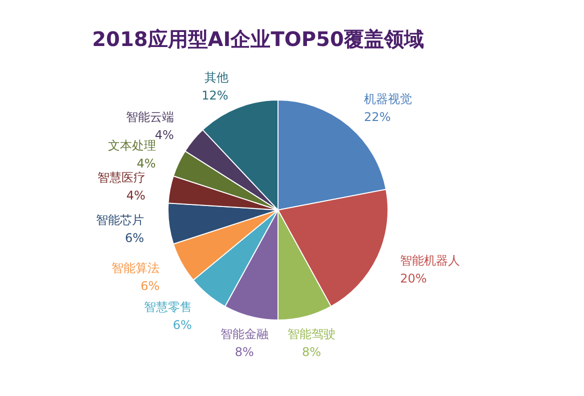  I want to click on slice-label: 智能云端, so click(150, 117).